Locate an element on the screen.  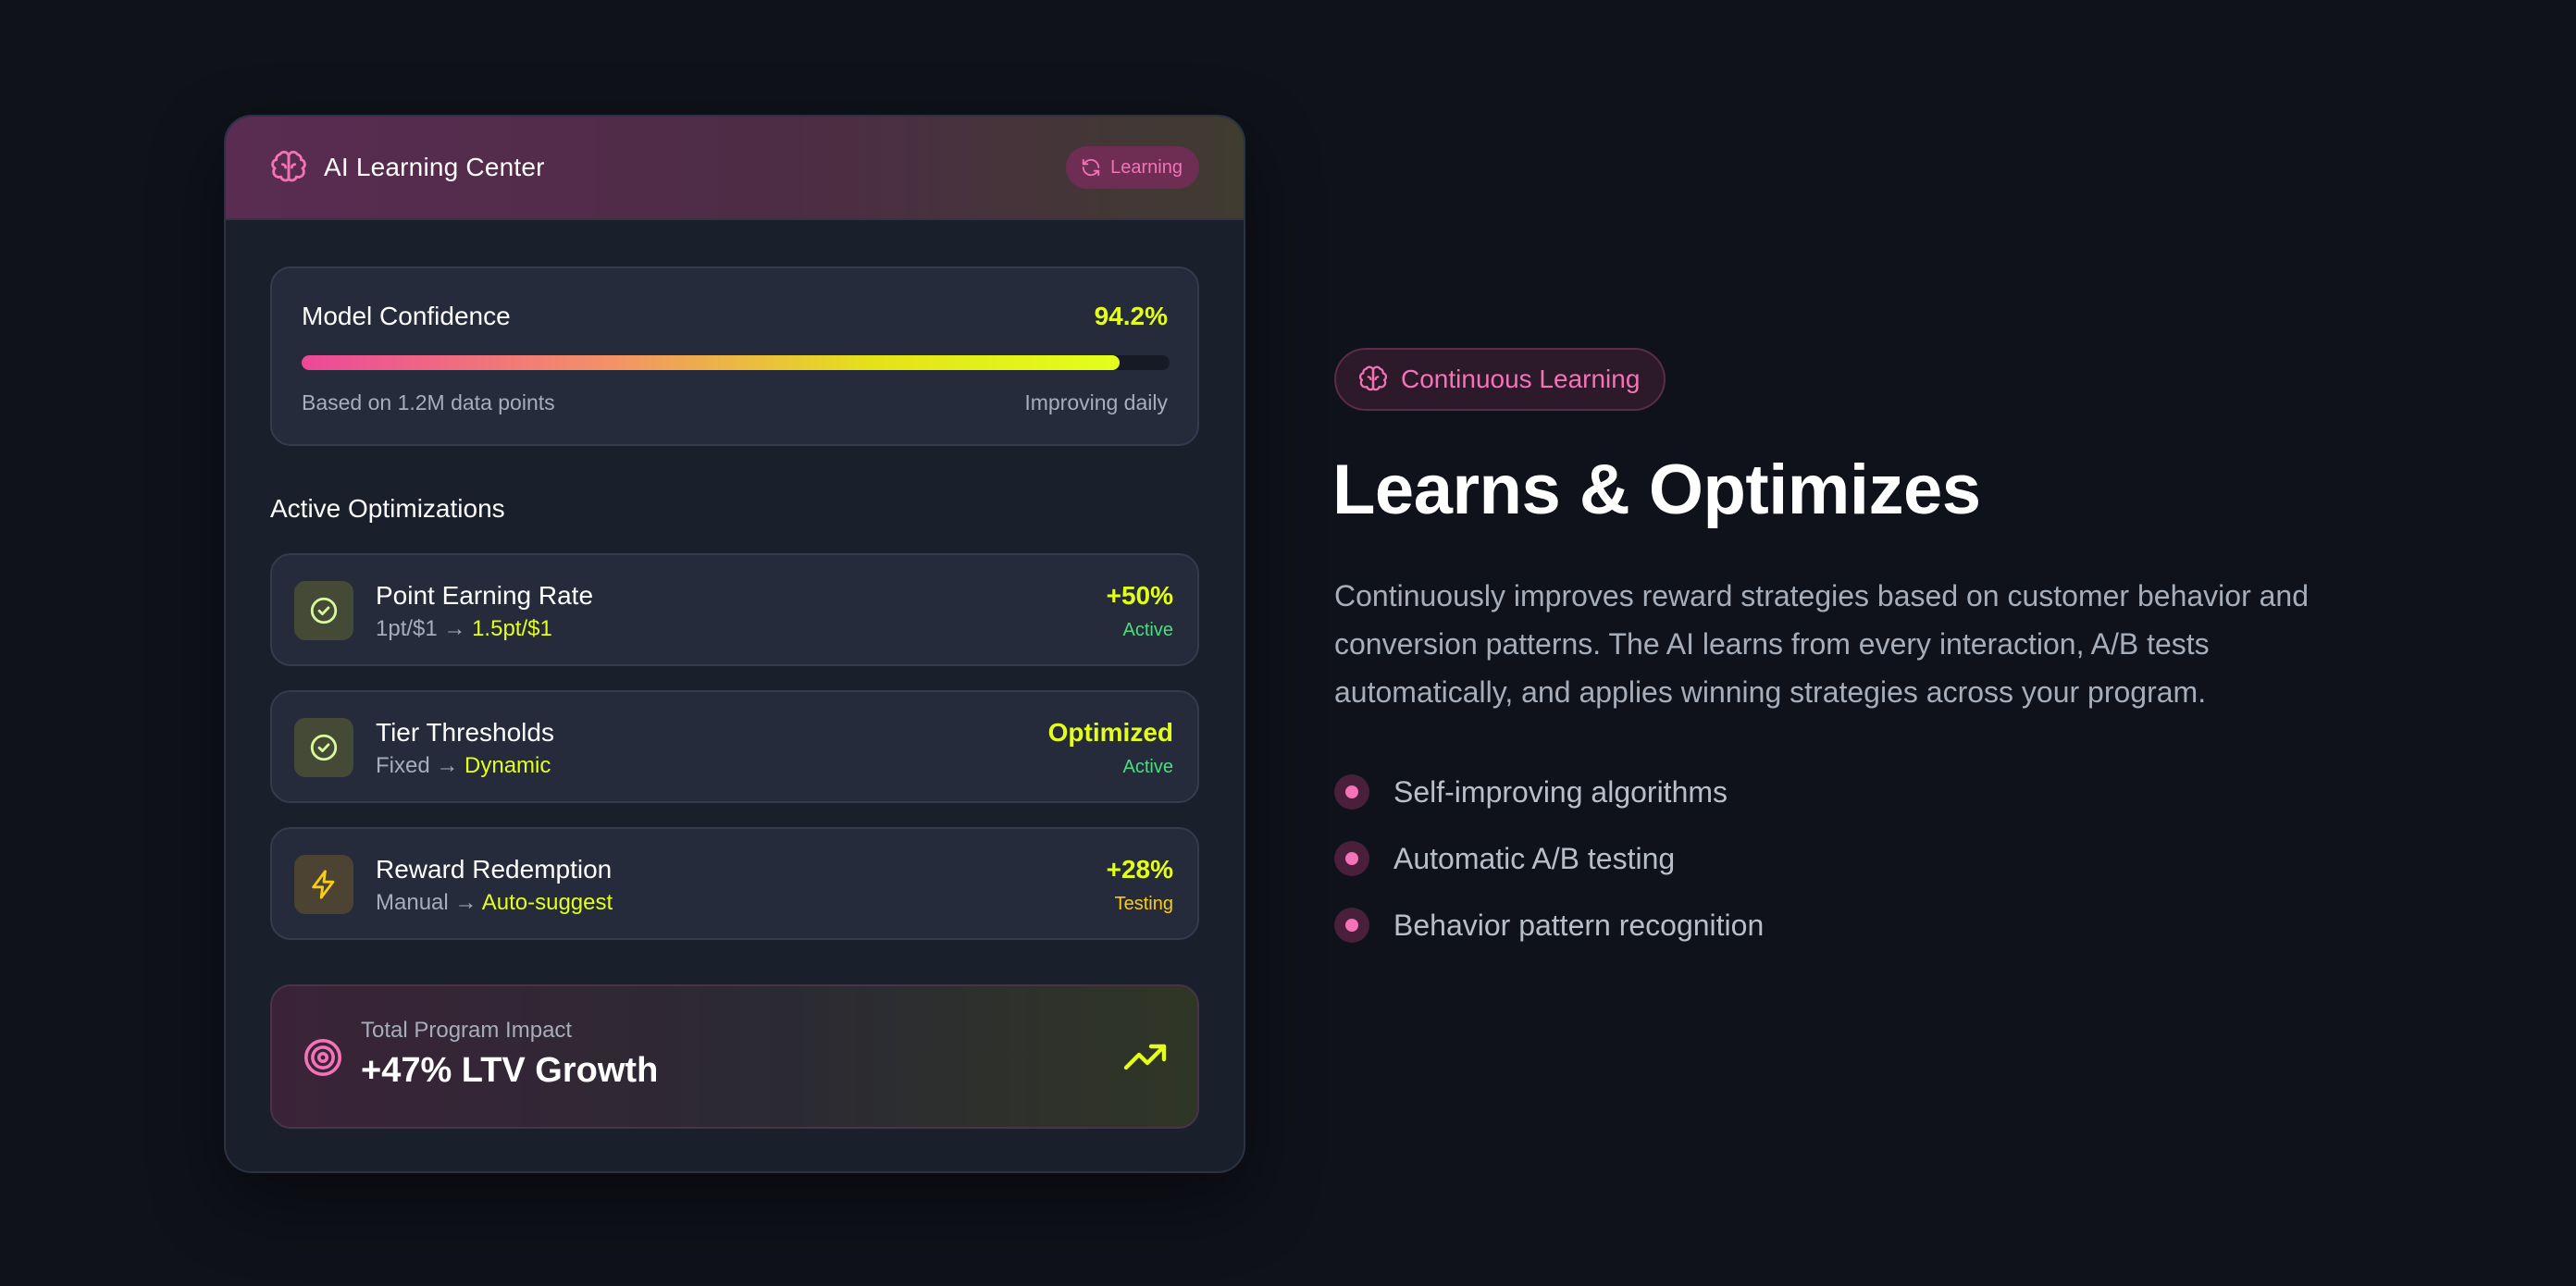
continuous-learning-pill: Continuous Learning is located at coordinates (1500, 379).